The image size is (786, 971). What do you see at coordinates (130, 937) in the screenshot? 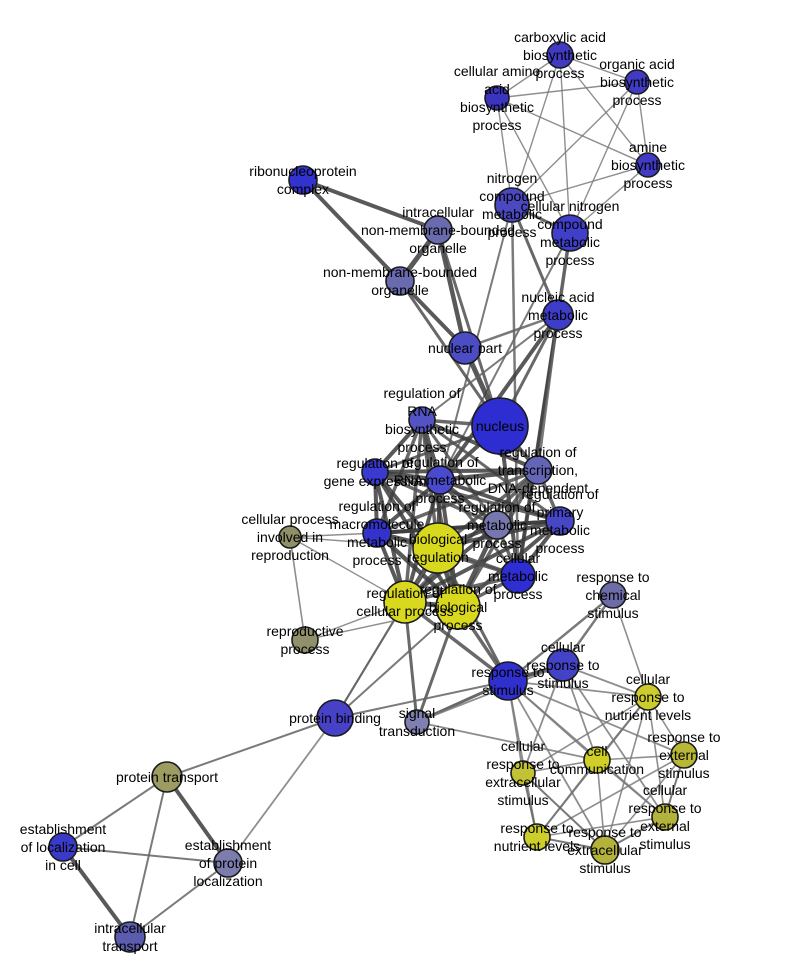
I see `node-intra-transport` at bounding box center [130, 937].